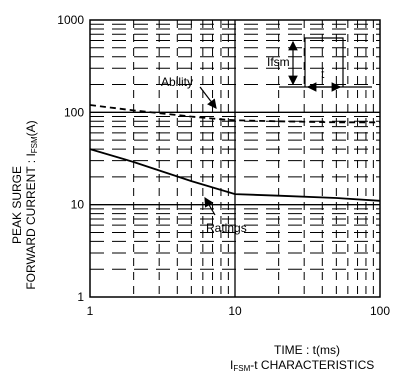  What do you see at coordinates (242, 368) in the screenshot?
I see `caption-sub: FSM` at bounding box center [242, 368].